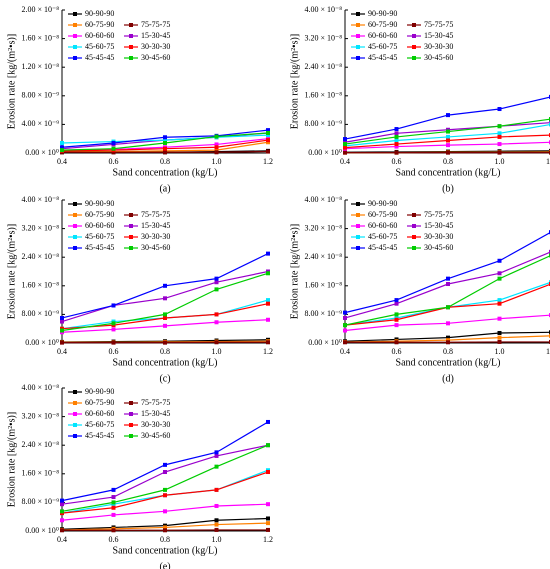 This screenshot has height=569, width=550. I want to click on legend-label: 45-60-75, so click(99, 46).